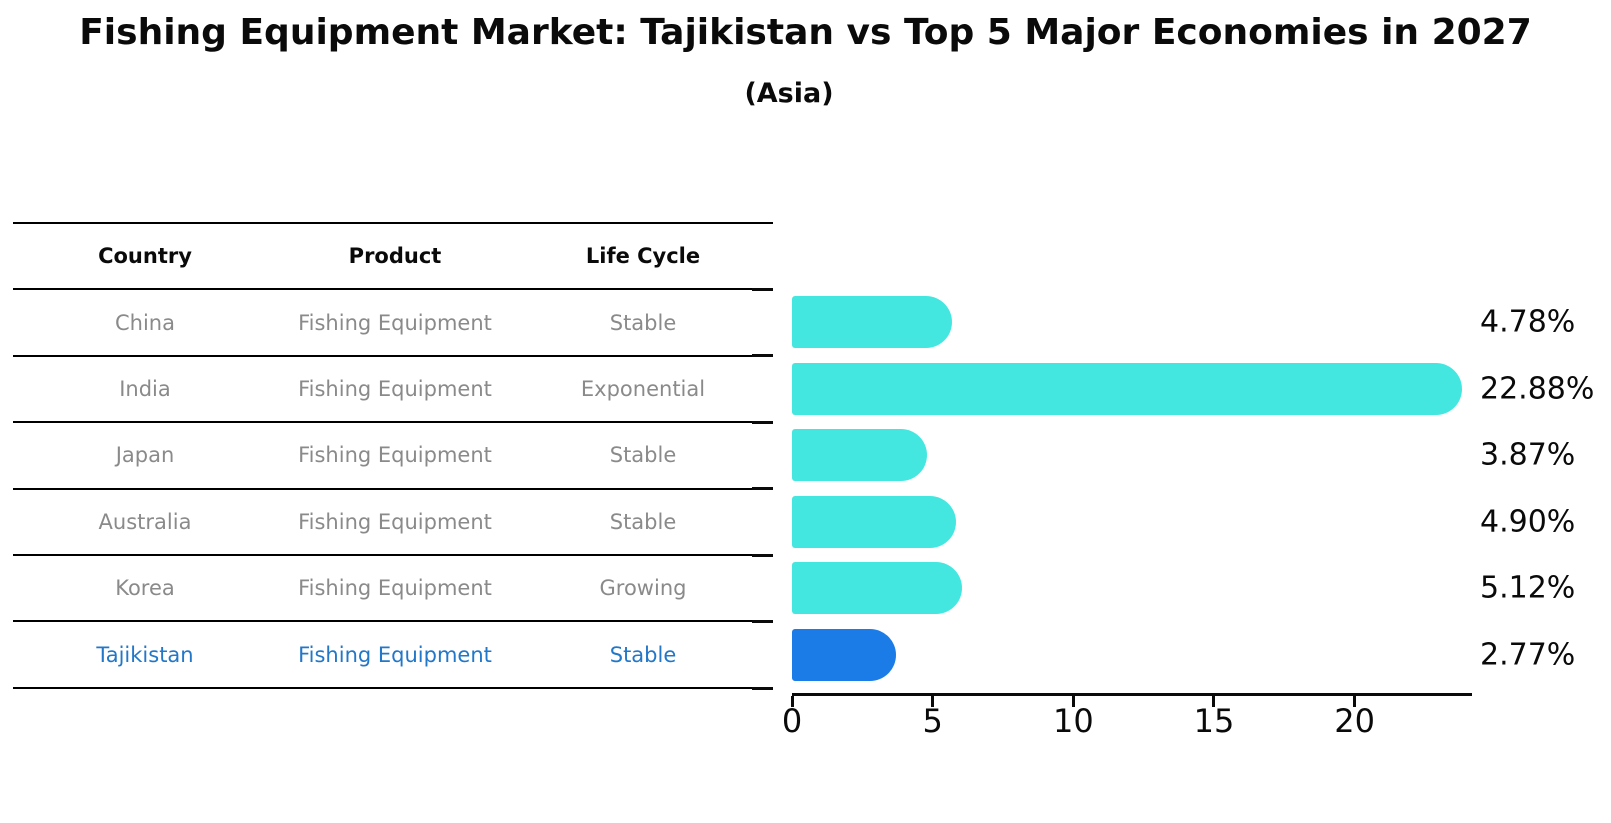 The width and height of the screenshot is (1611, 823). What do you see at coordinates (643, 588) in the screenshot?
I see `cell-life-cycle: Growing` at bounding box center [643, 588].